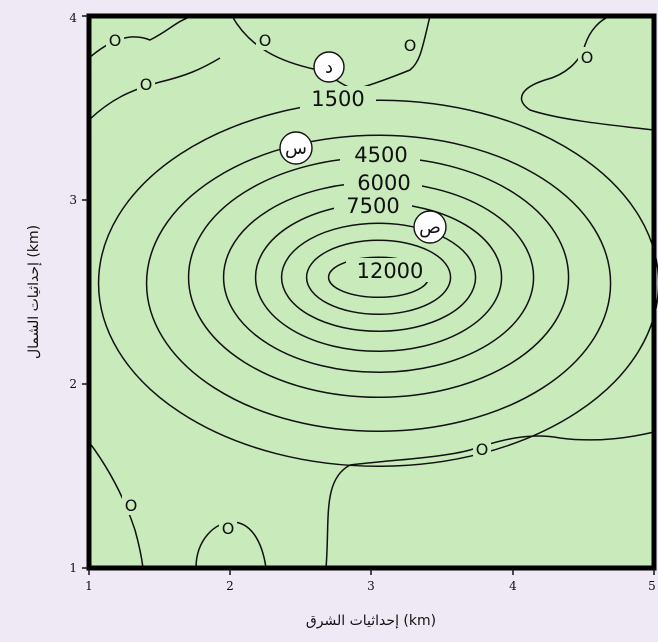 This screenshot has width=658, height=642. What do you see at coordinates (371, 586) in the screenshot?
I see `x-tick-label: 3` at bounding box center [371, 586].